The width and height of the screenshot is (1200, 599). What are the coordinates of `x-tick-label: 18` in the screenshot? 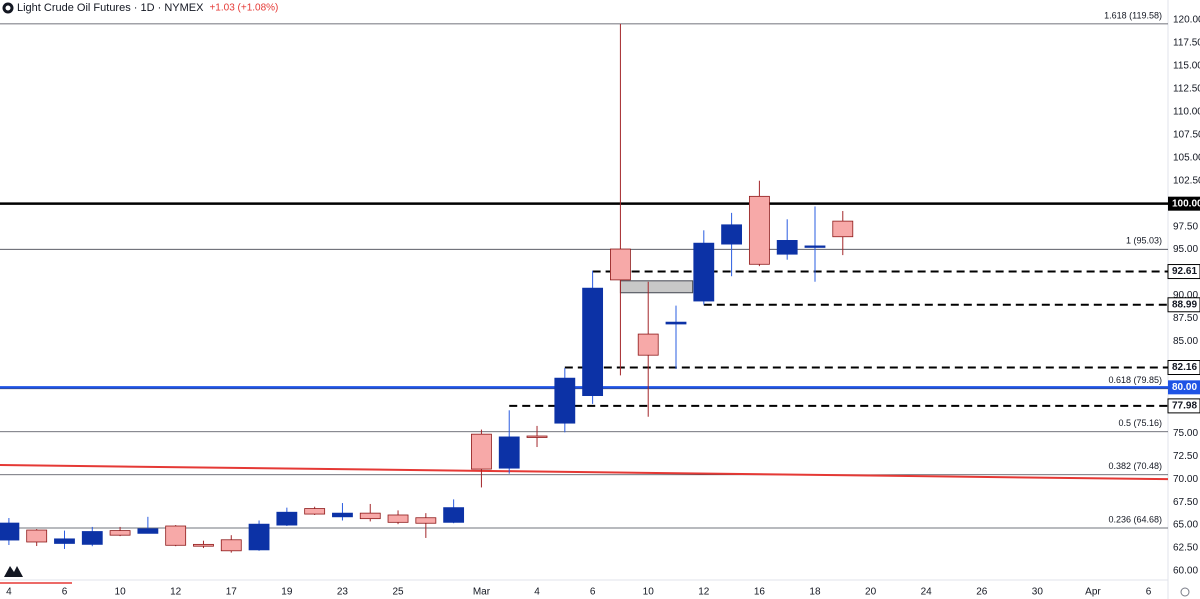 It's located at (815, 592).